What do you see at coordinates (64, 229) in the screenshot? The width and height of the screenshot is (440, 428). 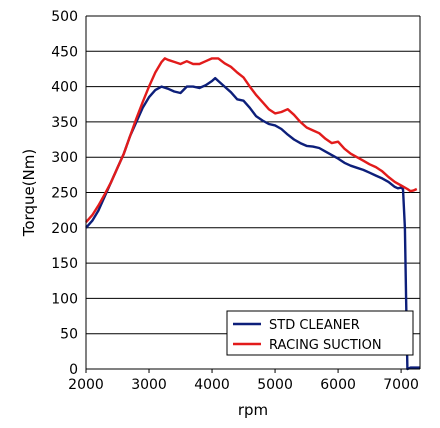 I see `y-tick-label: 200` at bounding box center [64, 229].